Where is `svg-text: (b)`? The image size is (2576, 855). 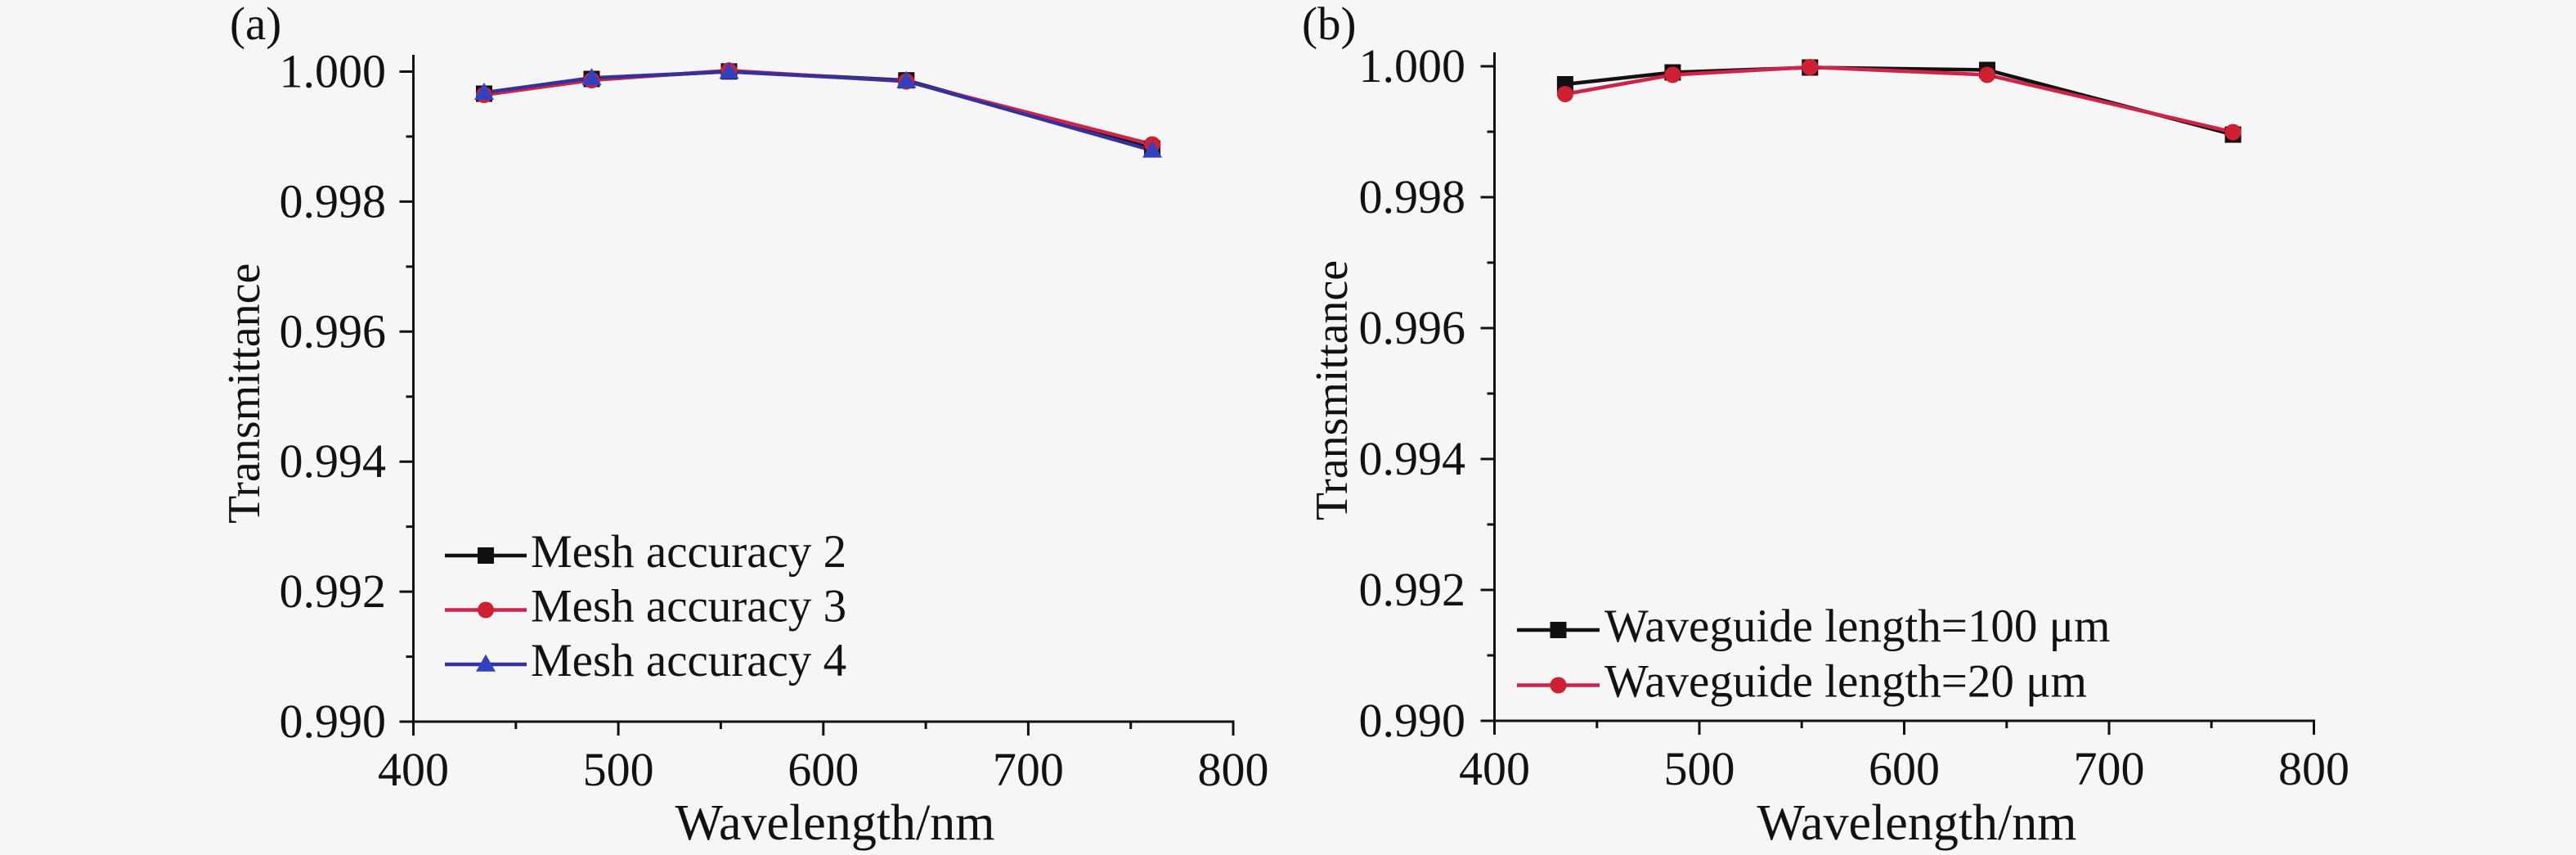 svg-text: (b) is located at coordinates (1329, 25).